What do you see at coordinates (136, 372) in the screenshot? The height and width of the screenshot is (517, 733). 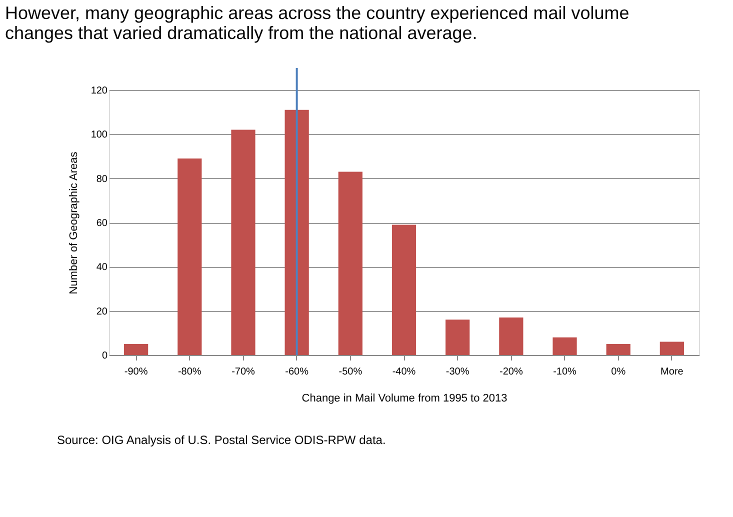 I see `x-tick-label: -90%` at bounding box center [136, 372].